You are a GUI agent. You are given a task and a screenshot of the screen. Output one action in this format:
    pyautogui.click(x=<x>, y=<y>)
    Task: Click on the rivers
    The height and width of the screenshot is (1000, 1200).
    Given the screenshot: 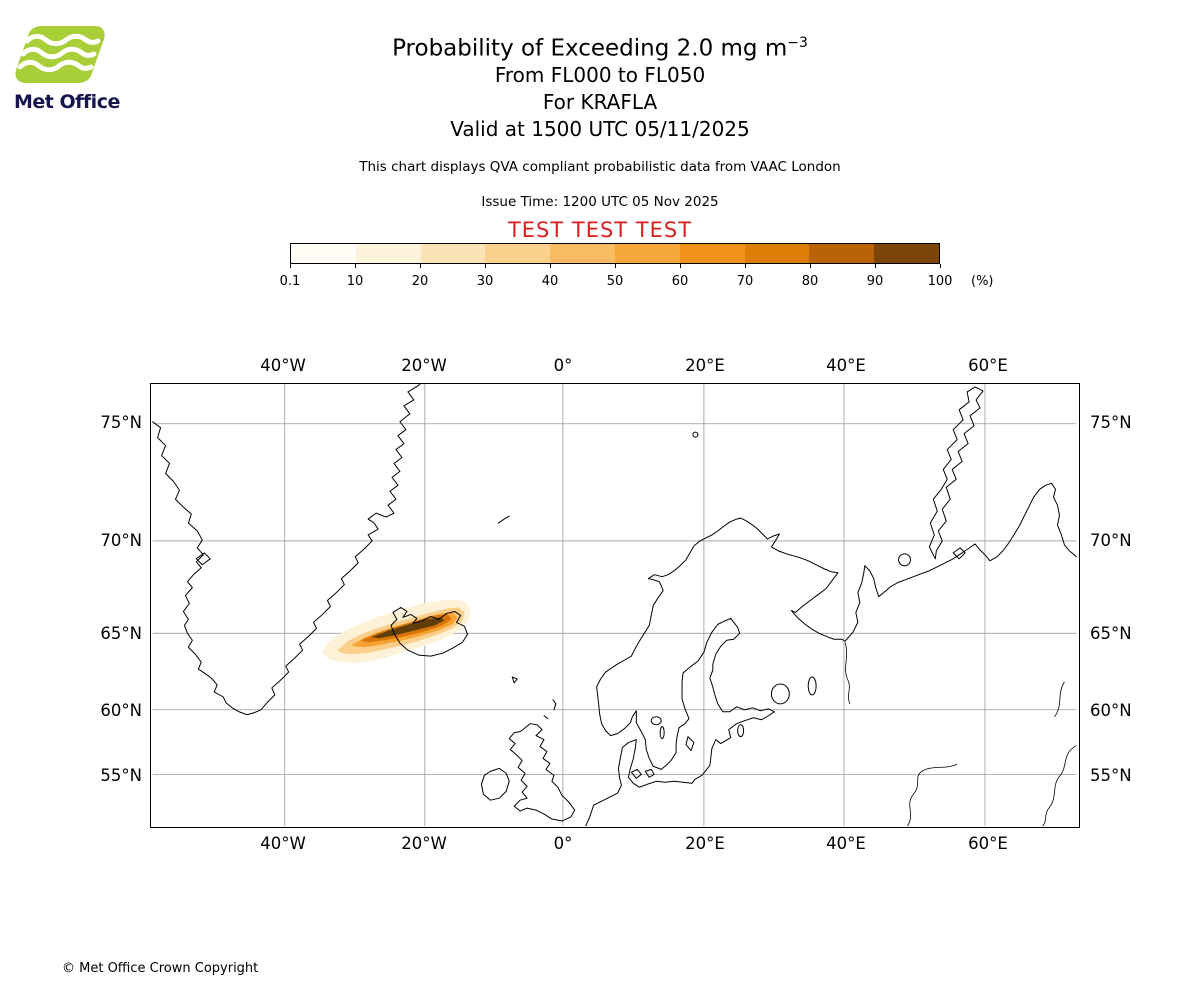 What is the action you would take?
    pyautogui.click(x=960, y=734)
    